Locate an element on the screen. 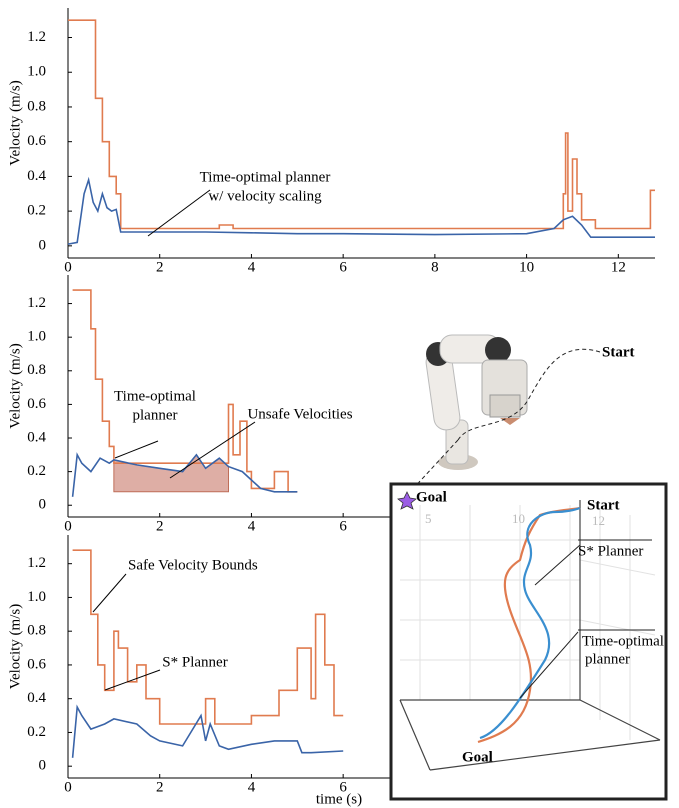 This screenshot has width=679, height=808. robot-photo: Start is located at coordinates (522, 413).